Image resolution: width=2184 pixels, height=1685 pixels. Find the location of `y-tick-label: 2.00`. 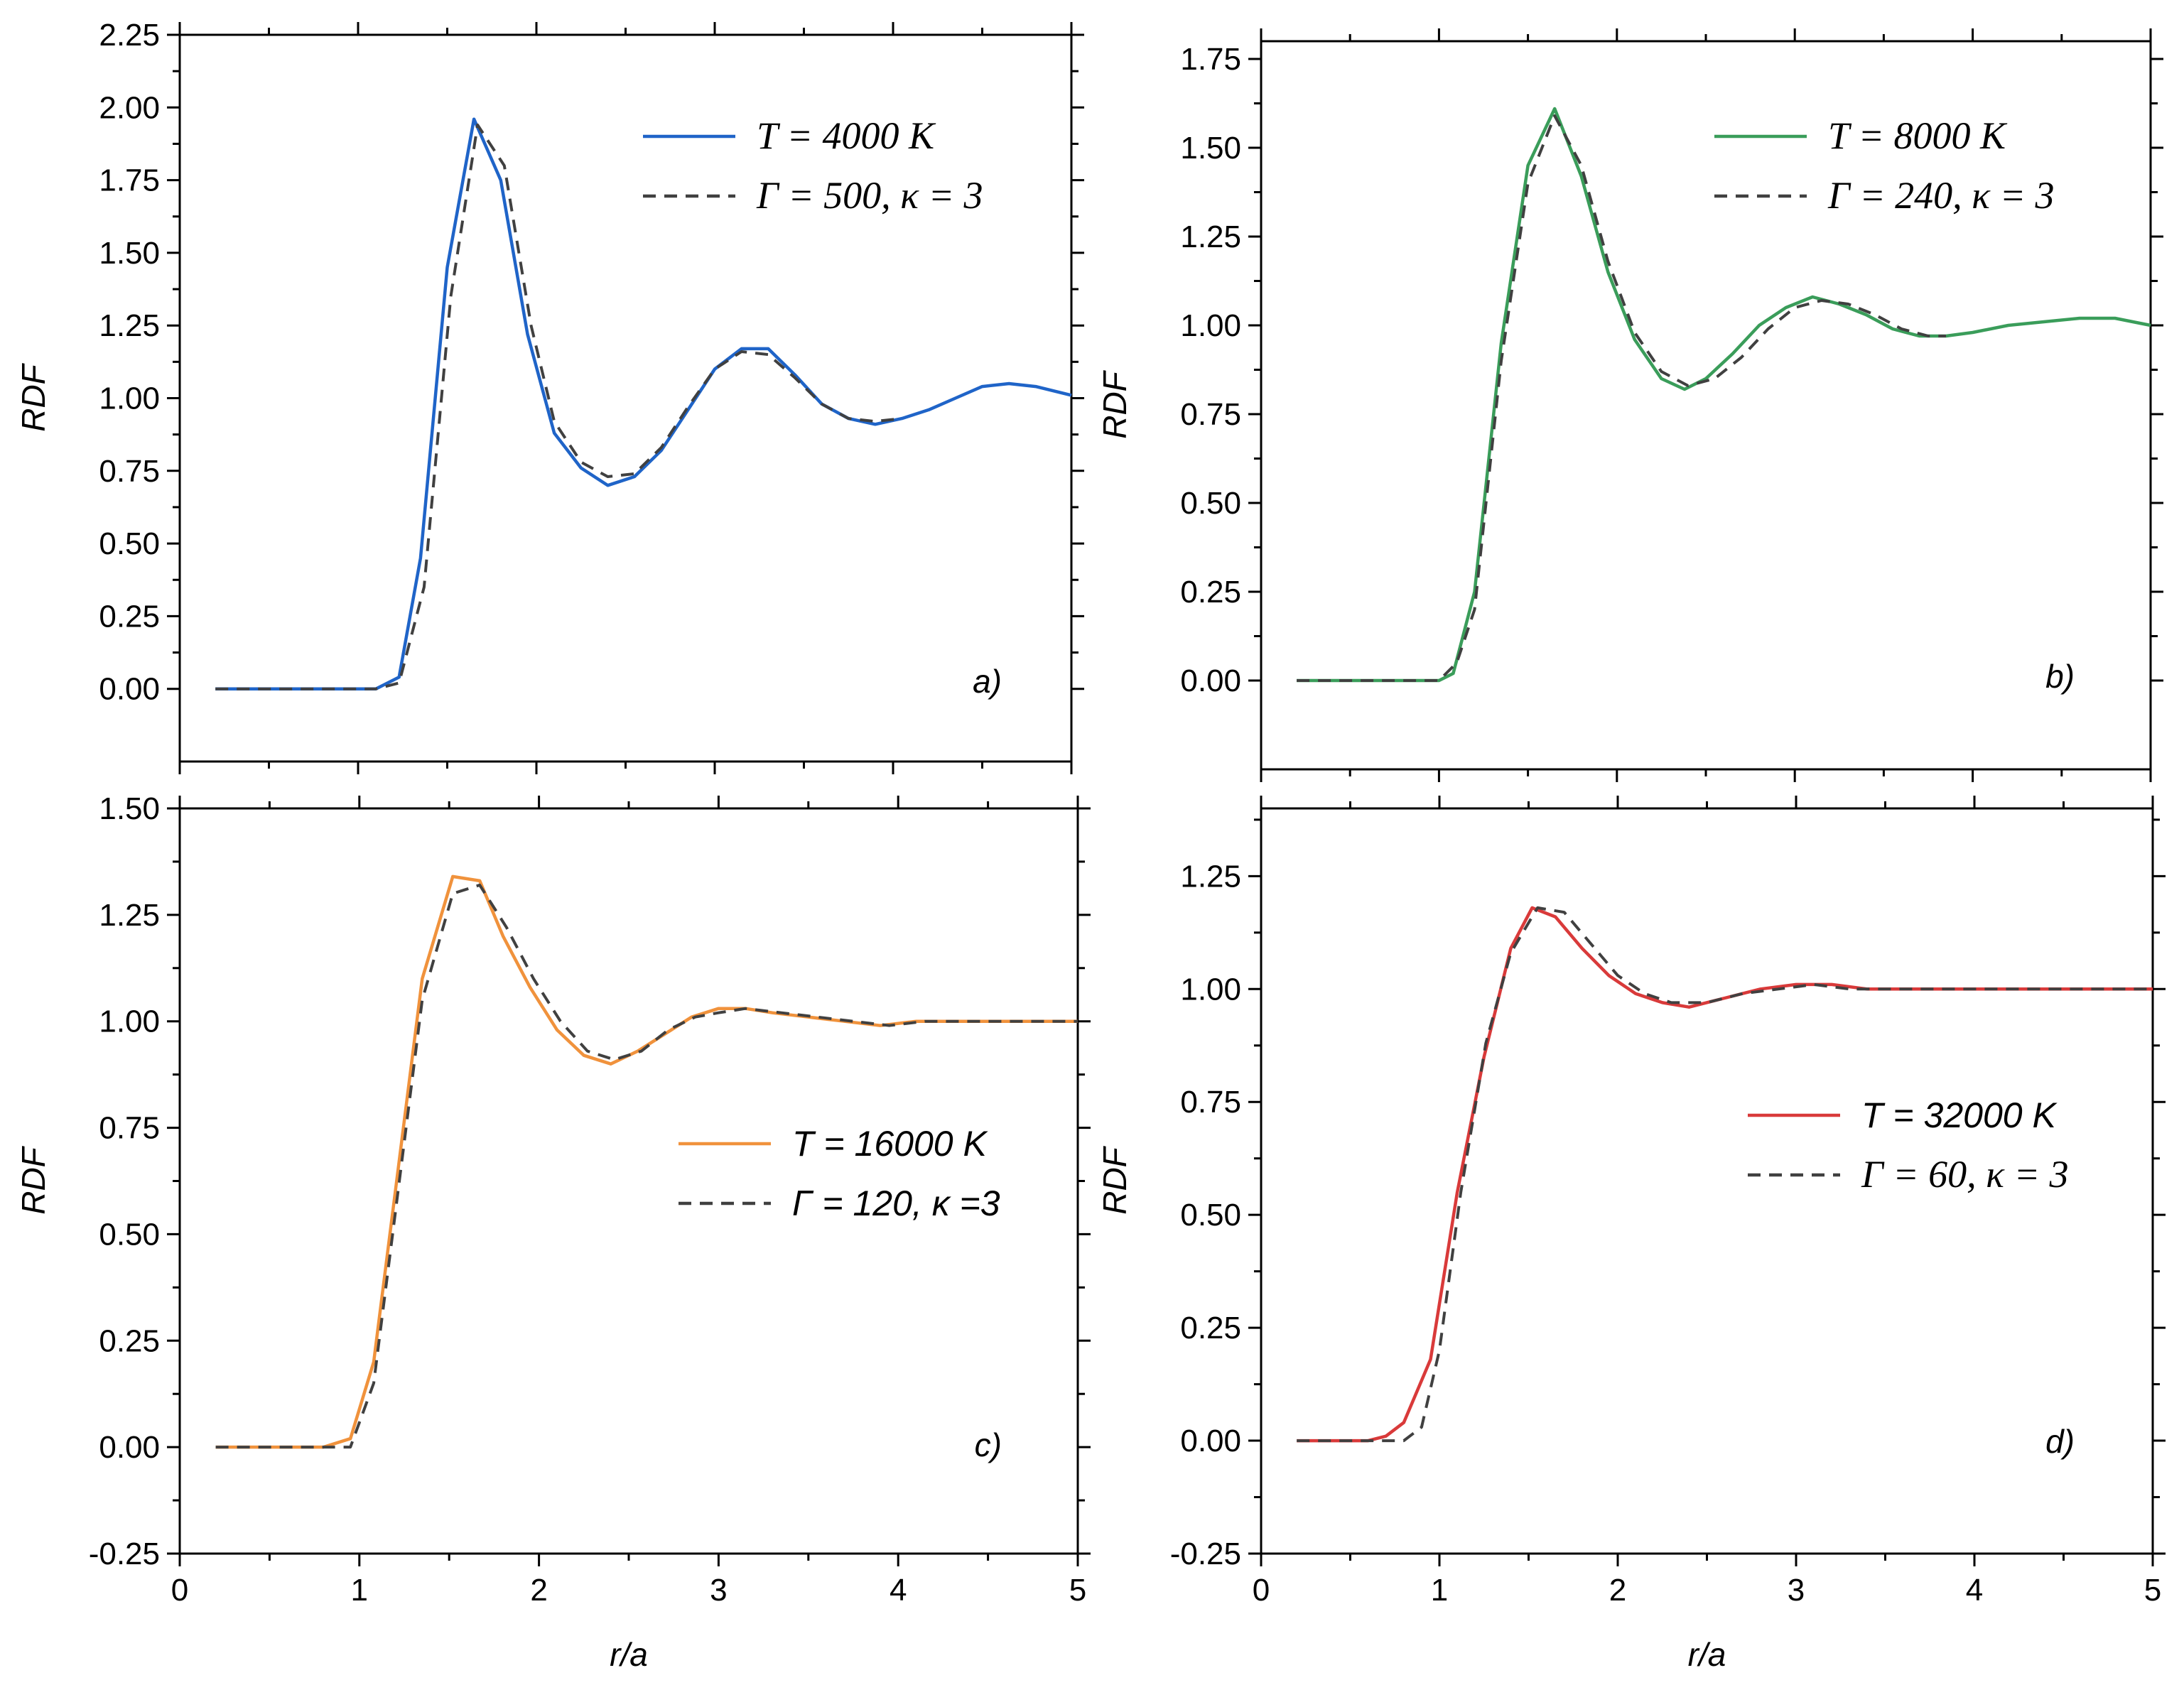

y-tick-label: 2.00 is located at coordinates (129, 108).